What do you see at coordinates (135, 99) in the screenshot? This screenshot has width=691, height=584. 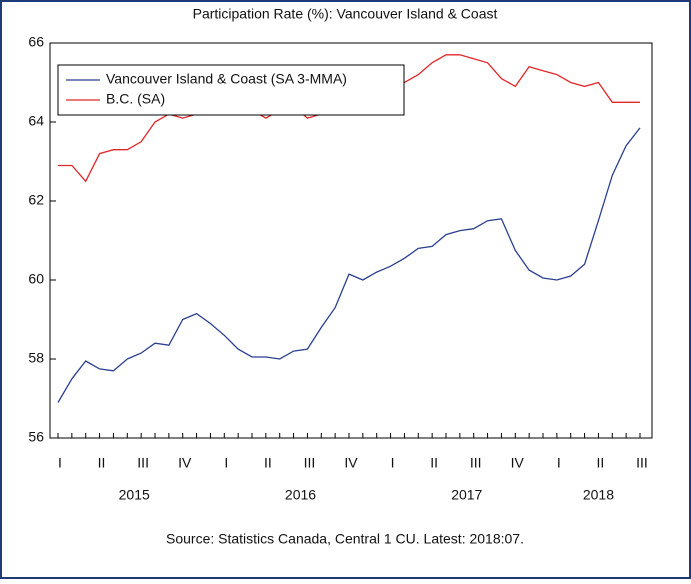 I see `legend-label: B.C. (SA)` at bounding box center [135, 99].